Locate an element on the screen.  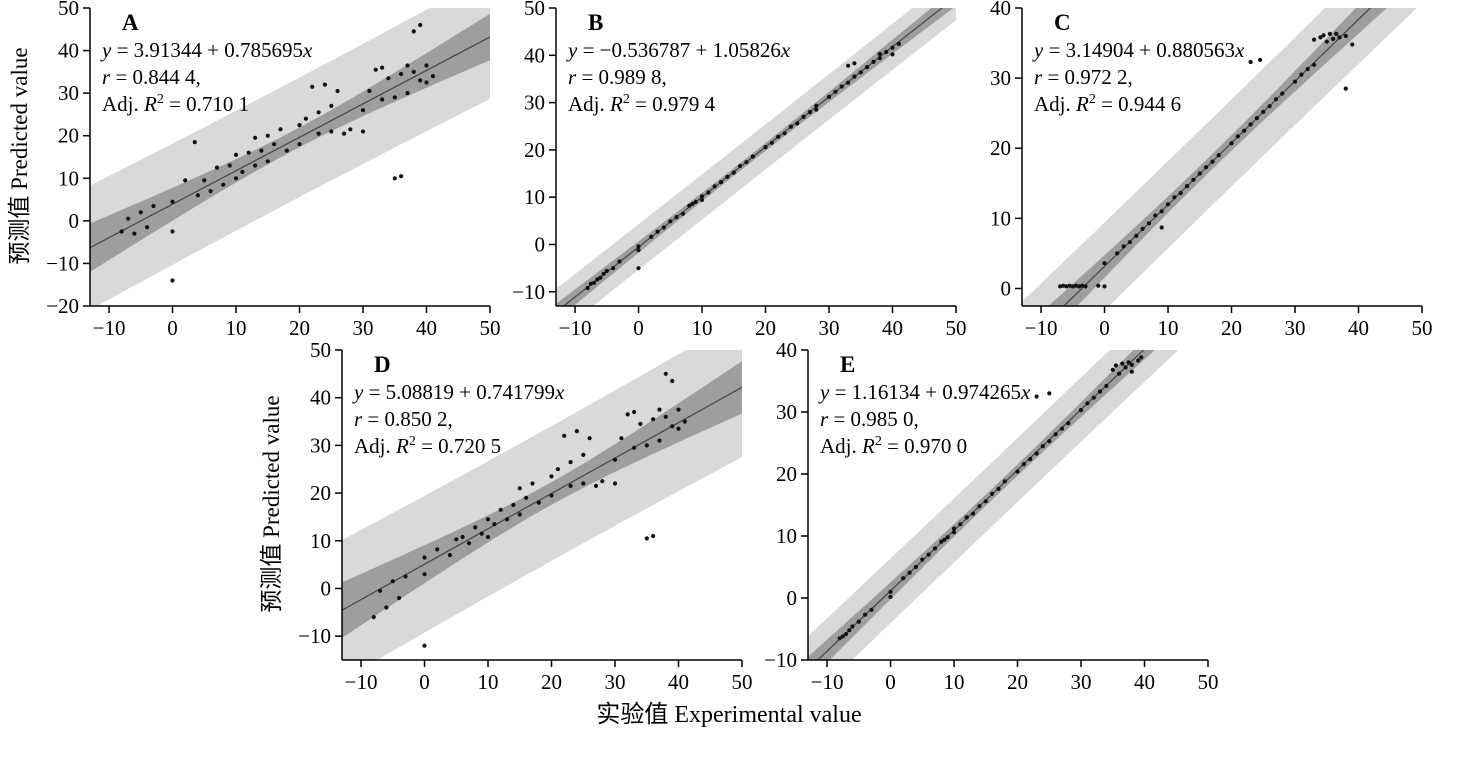
y-tick-label: −20 is located at coordinates (62, 306).